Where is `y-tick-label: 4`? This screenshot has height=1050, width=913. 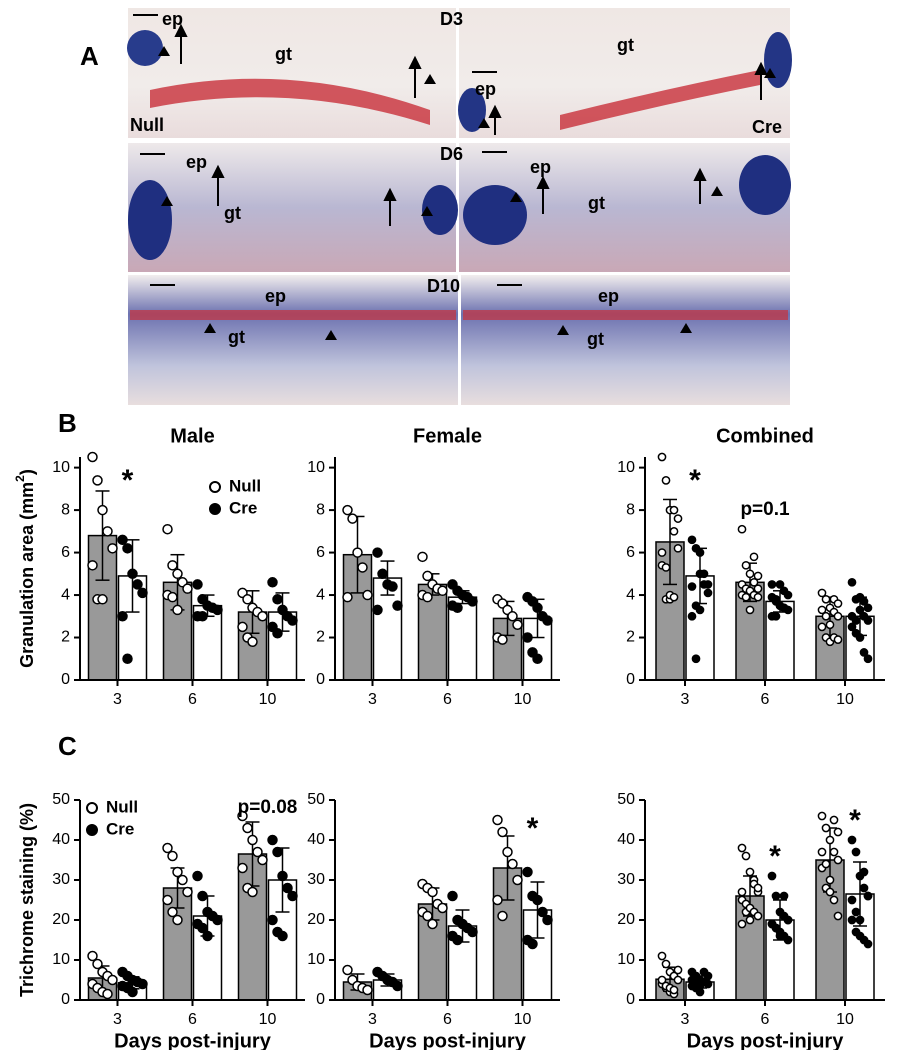 y-tick-label: 4 is located at coordinates (65, 594).